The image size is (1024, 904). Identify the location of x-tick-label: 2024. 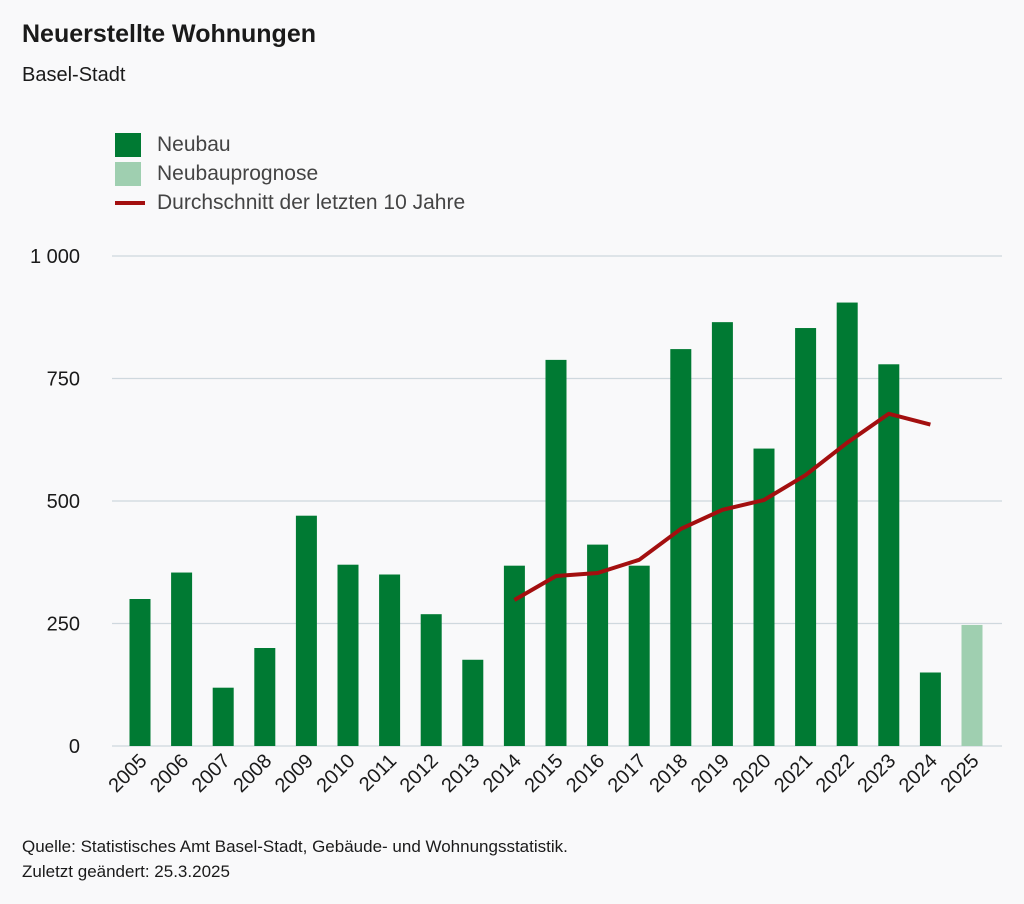
(918, 773).